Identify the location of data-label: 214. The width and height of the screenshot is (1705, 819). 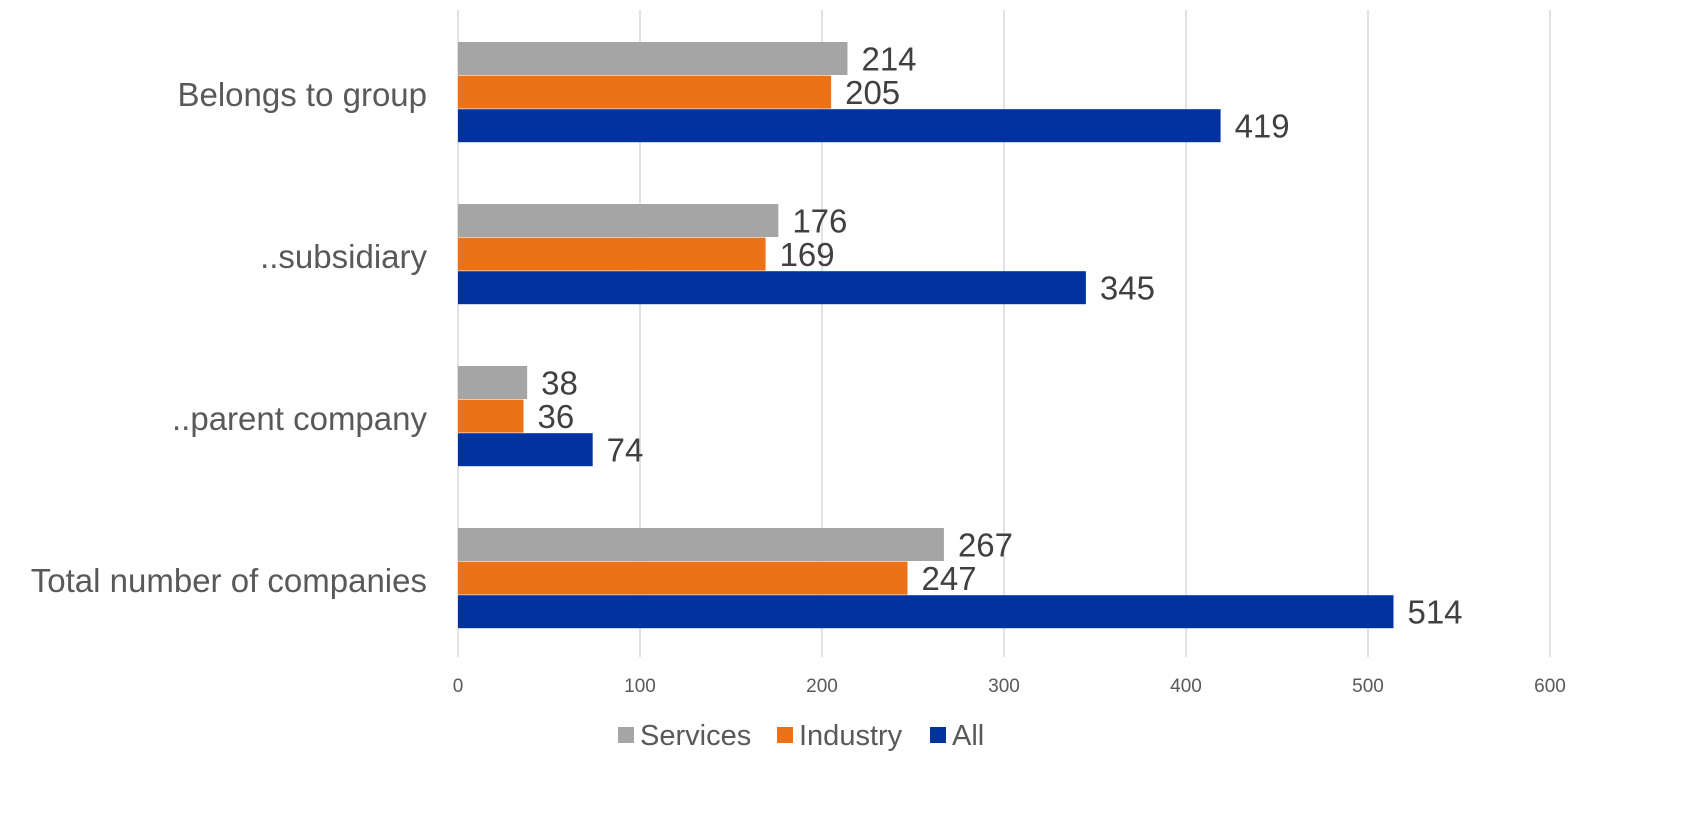
(888, 59).